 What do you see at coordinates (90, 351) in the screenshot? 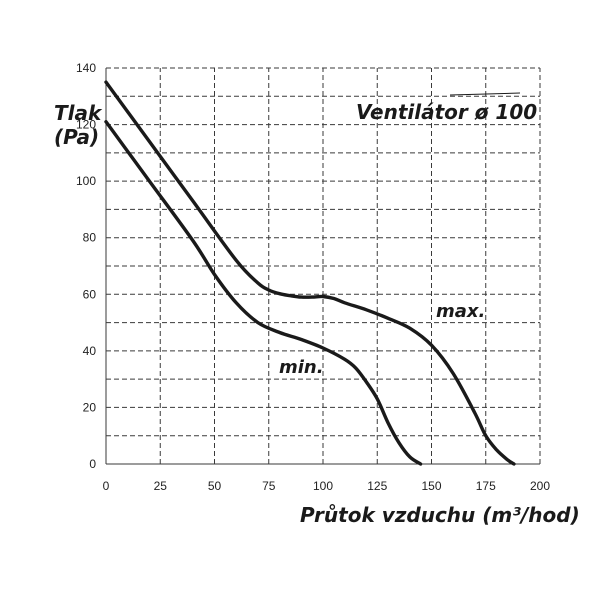
I see `y-tick-label: 40` at bounding box center [90, 351].